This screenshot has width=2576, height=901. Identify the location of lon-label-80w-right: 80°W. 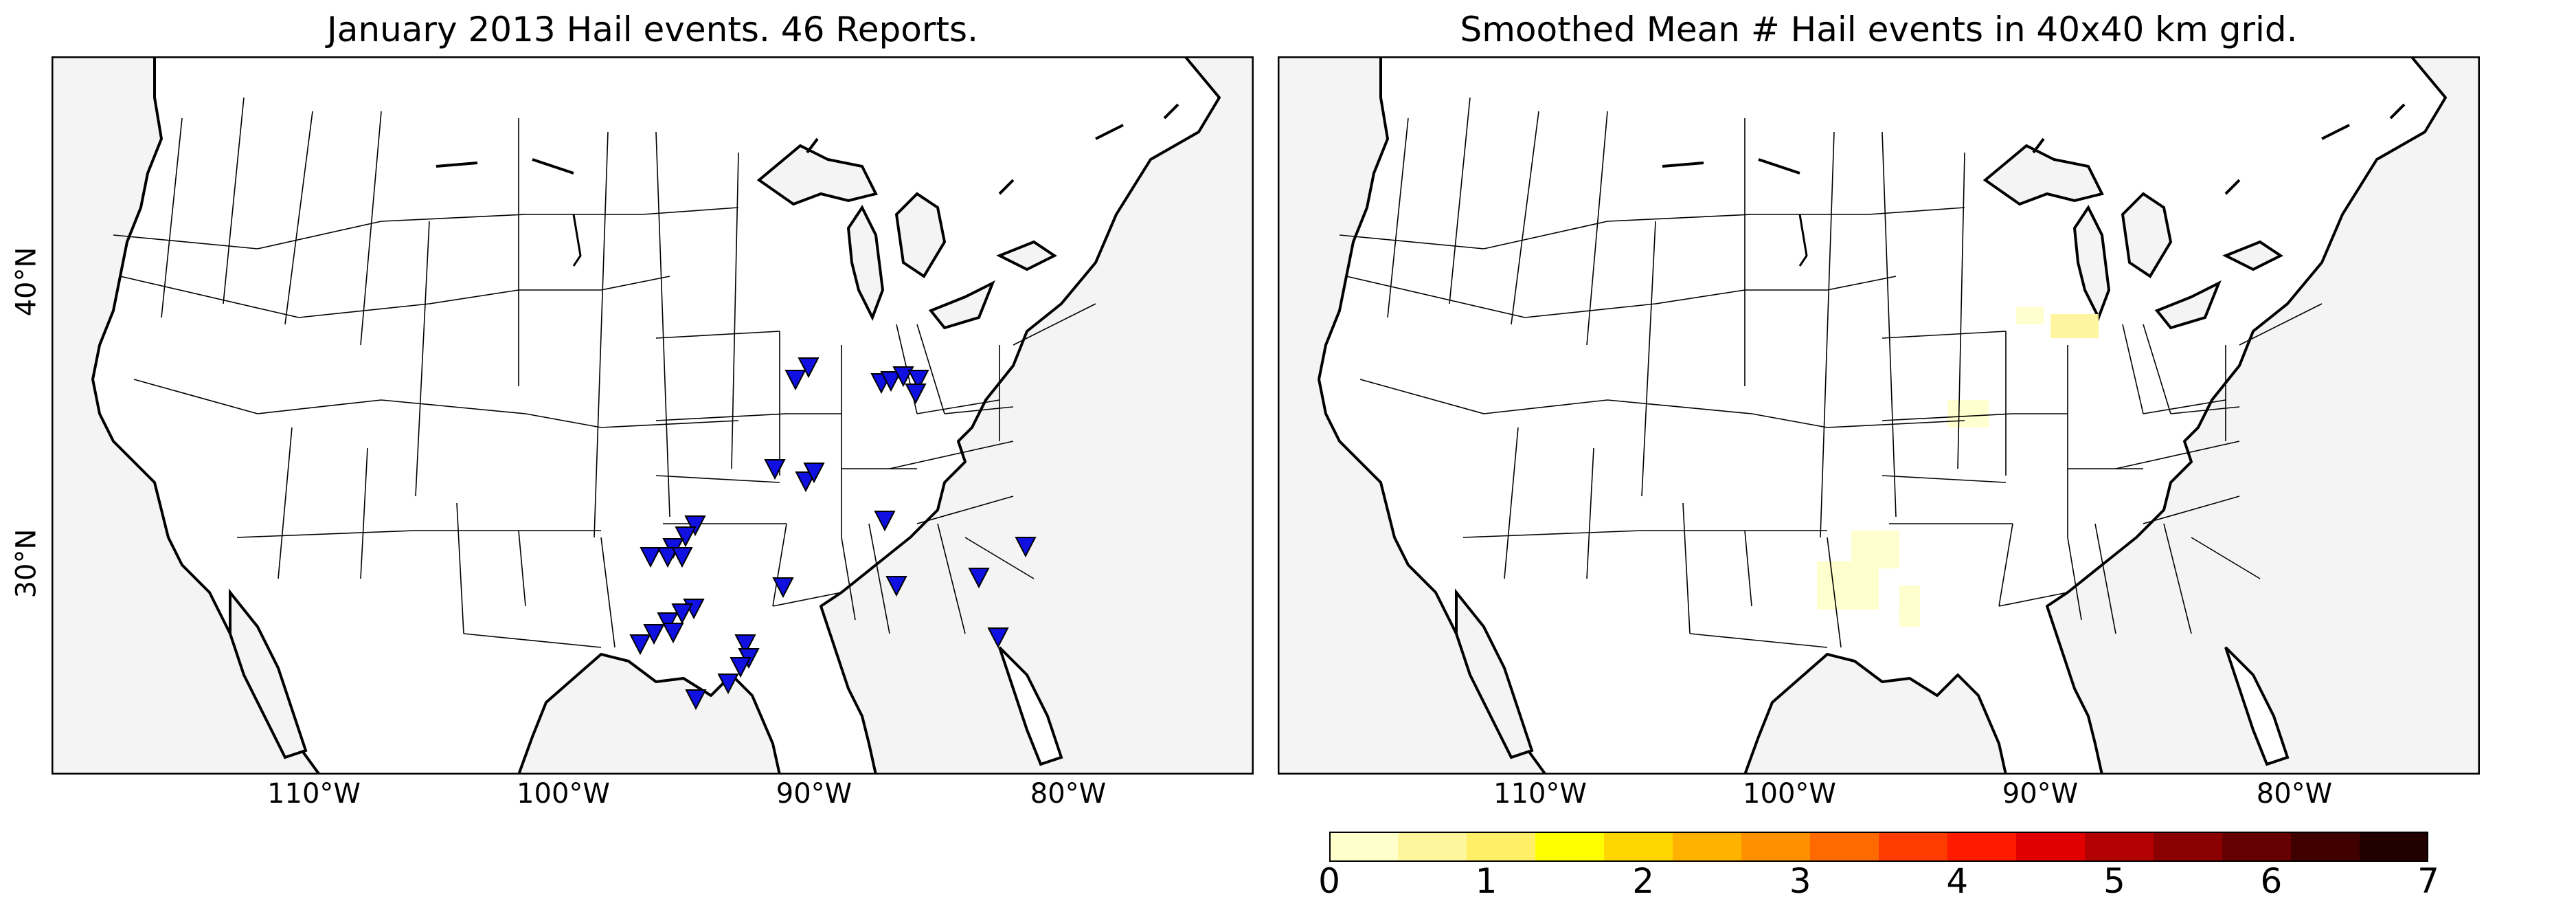
(2294, 794).